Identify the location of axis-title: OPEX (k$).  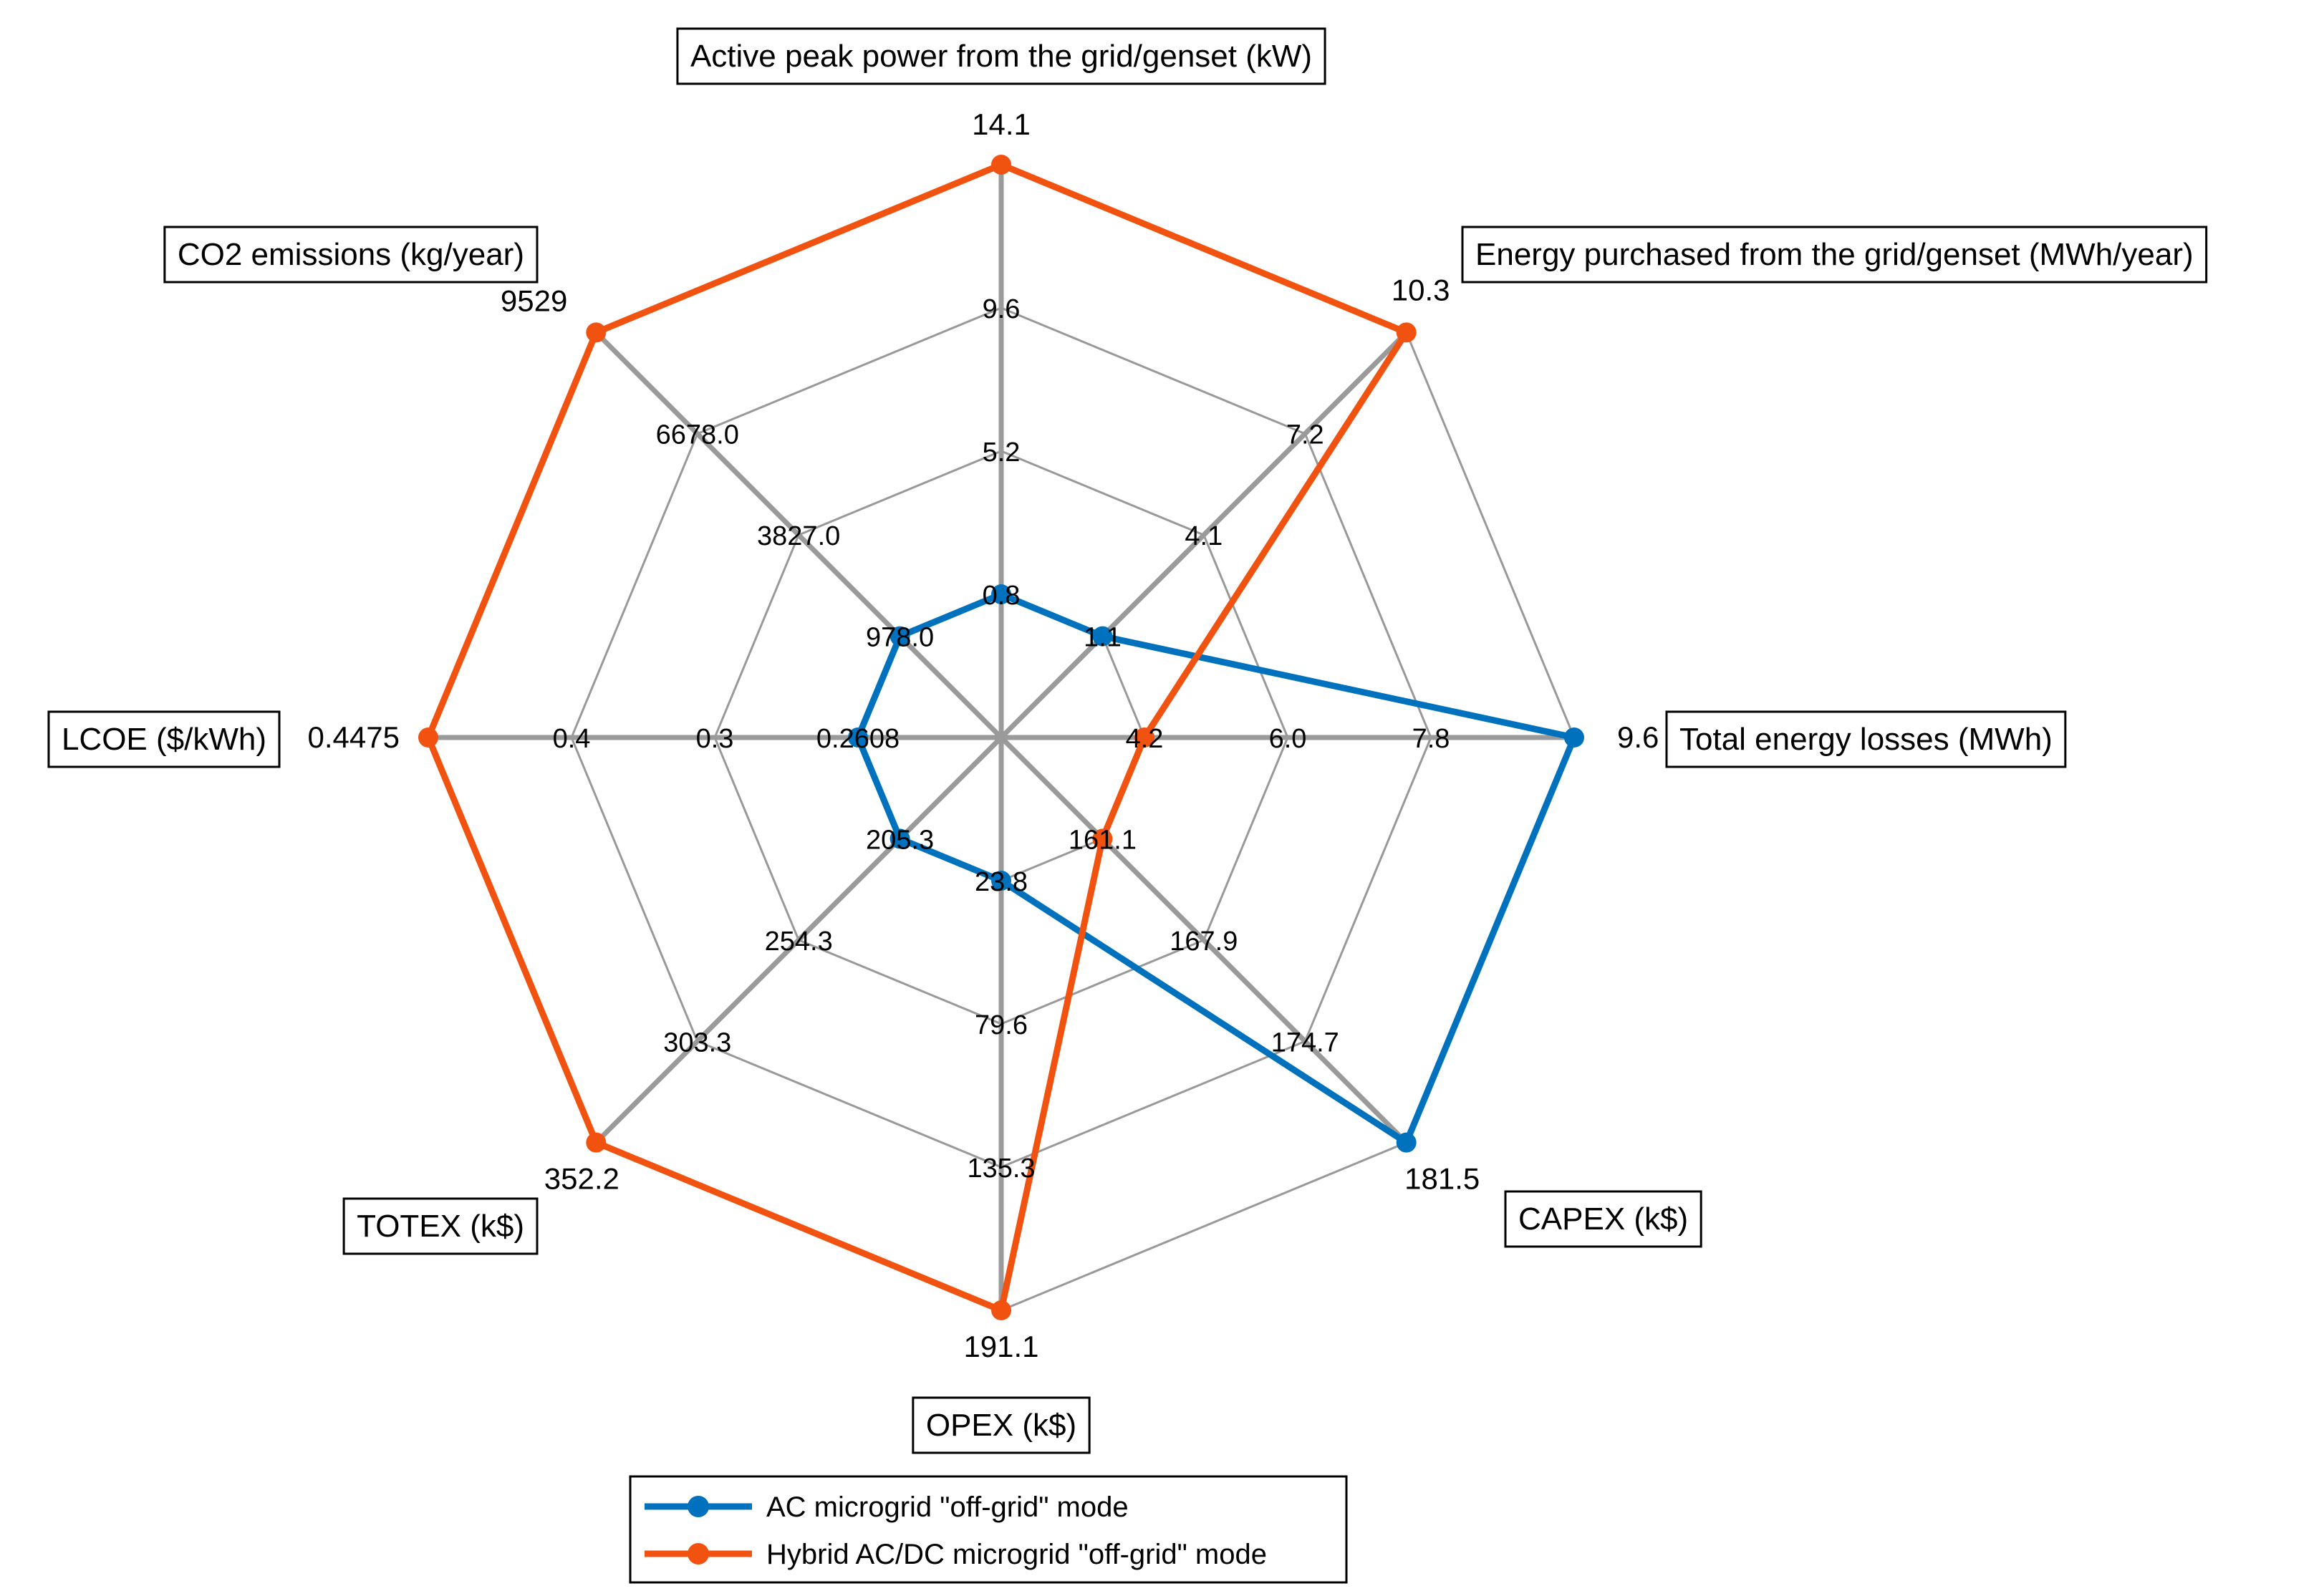
(1002, 1425).